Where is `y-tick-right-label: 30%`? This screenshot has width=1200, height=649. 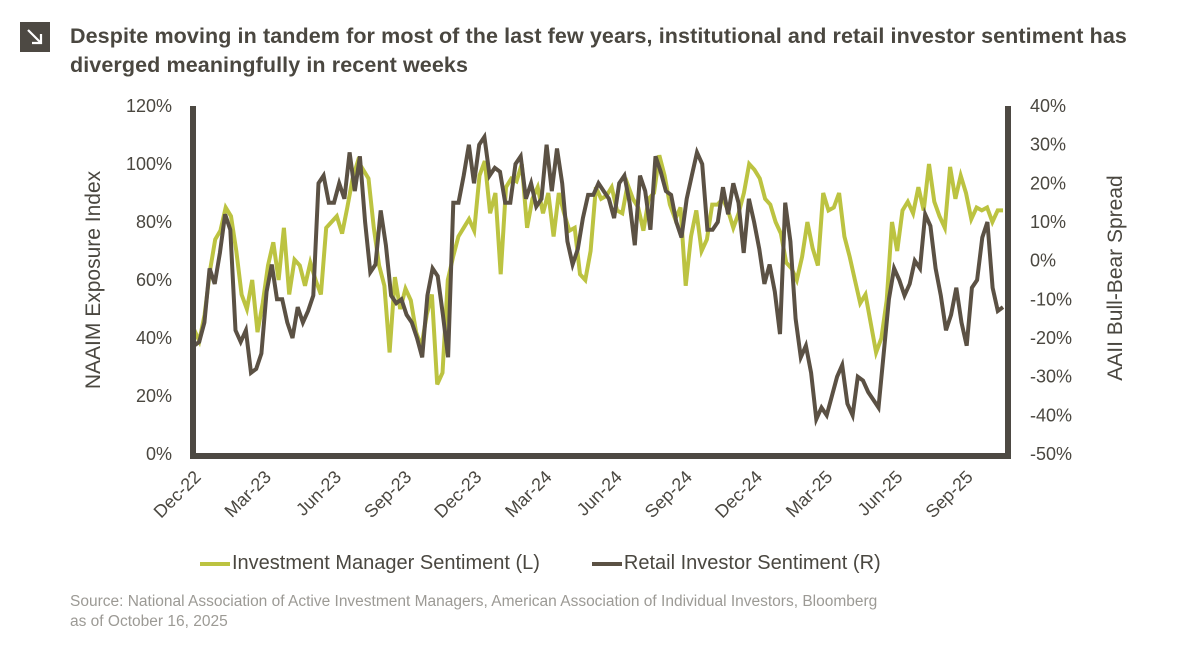
y-tick-right-label: 30% is located at coordinates (1048, 145).